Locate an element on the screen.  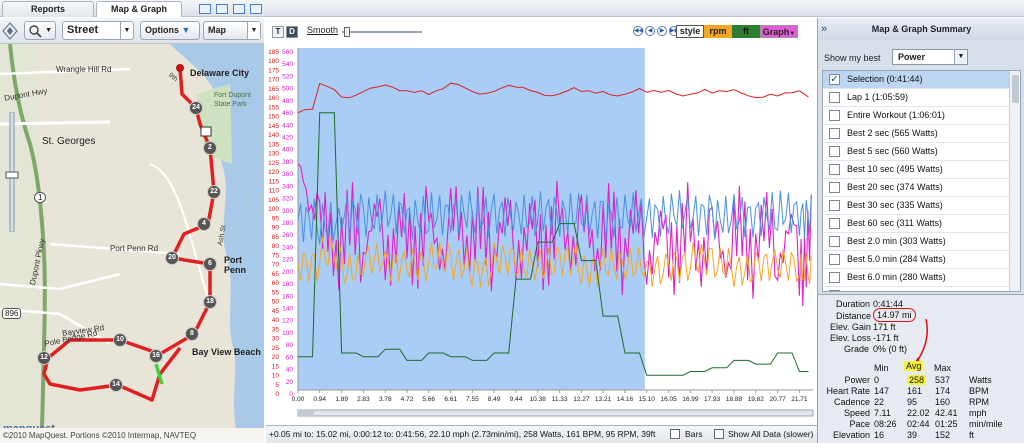
stat-label: Elevation is located at coordinates (851, 435).